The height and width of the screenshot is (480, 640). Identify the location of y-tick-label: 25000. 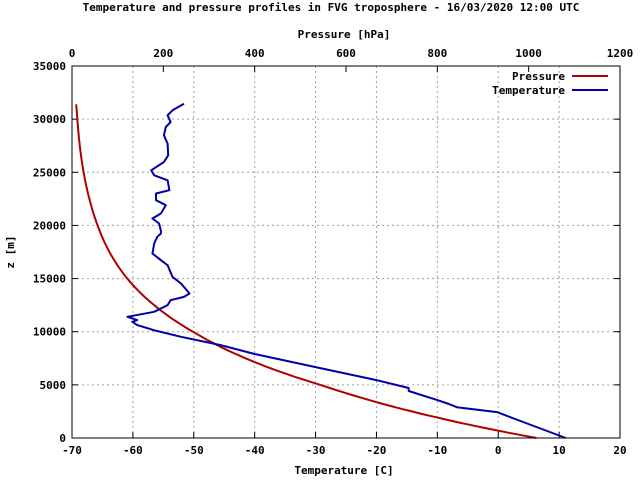
(49, 172).